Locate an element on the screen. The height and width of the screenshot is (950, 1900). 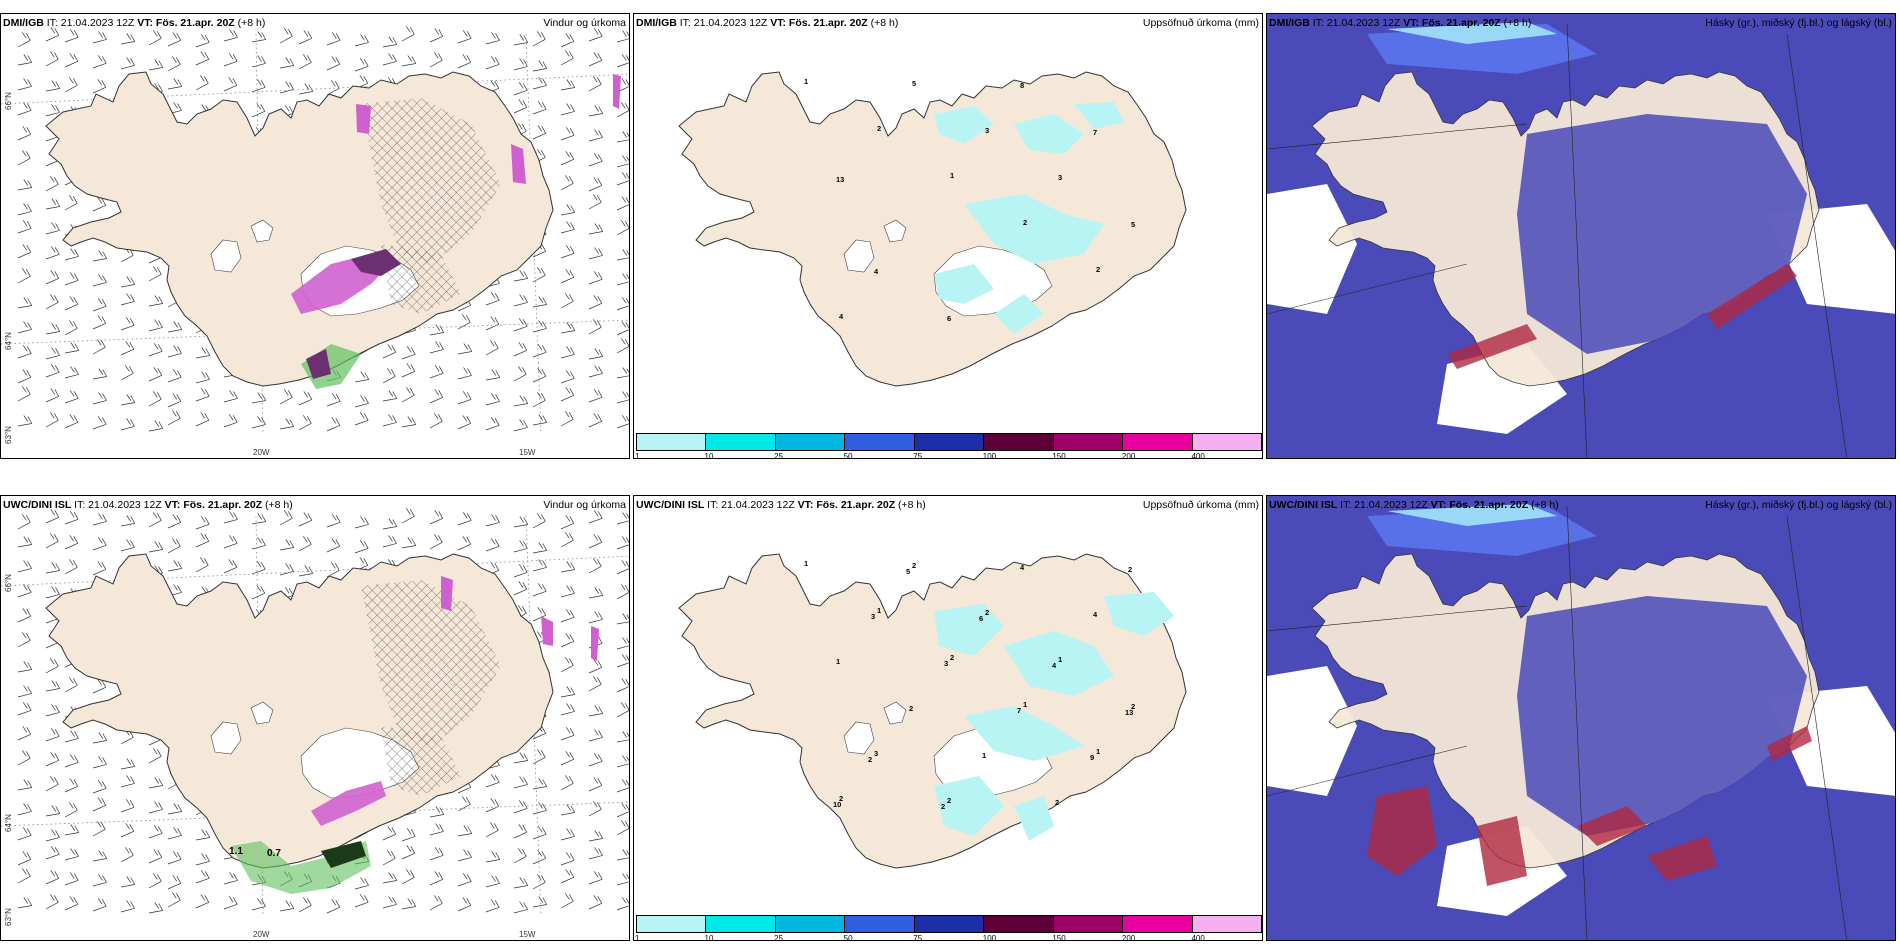
model-source: UWC/DINI ISL is located at coordinates (37, 505).